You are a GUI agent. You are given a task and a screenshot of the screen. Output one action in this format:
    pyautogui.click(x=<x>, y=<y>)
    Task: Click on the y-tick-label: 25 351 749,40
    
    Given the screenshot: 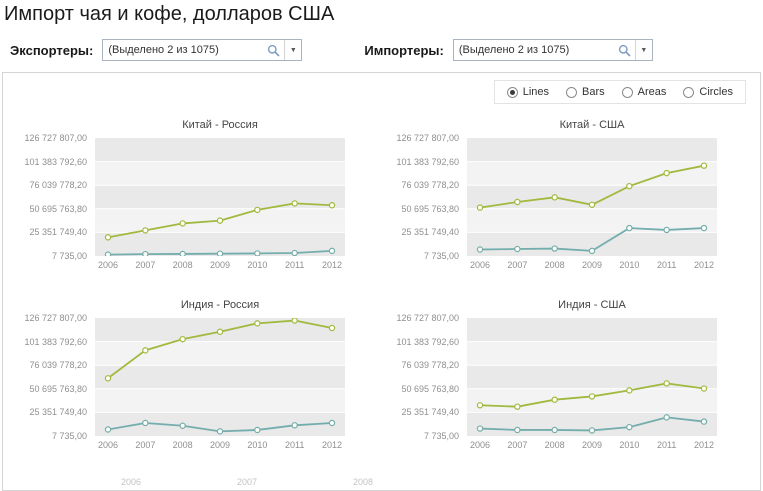 What is the action you would take?
    pyautogui.click(x=58, y=412)
    